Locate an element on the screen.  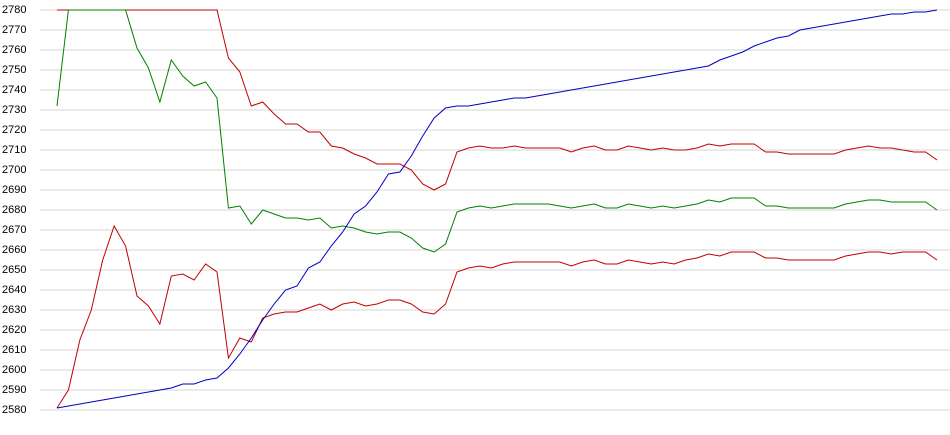
y-tick-label: 2610 is located at coordinates (14, 350).